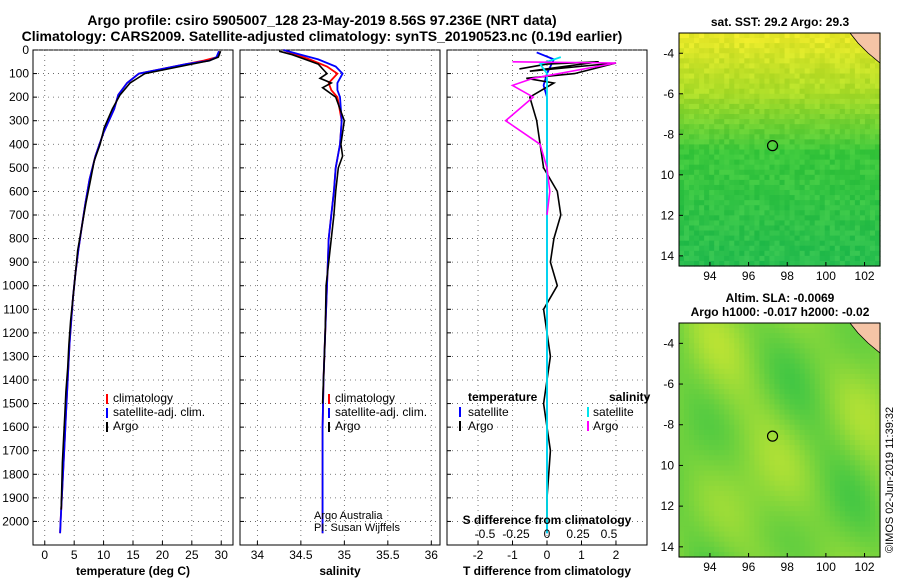  What do you see at coordinates (19, 262) in the screenshot?
I see `y-tick-label: 900` at bounding box center [19, 262].